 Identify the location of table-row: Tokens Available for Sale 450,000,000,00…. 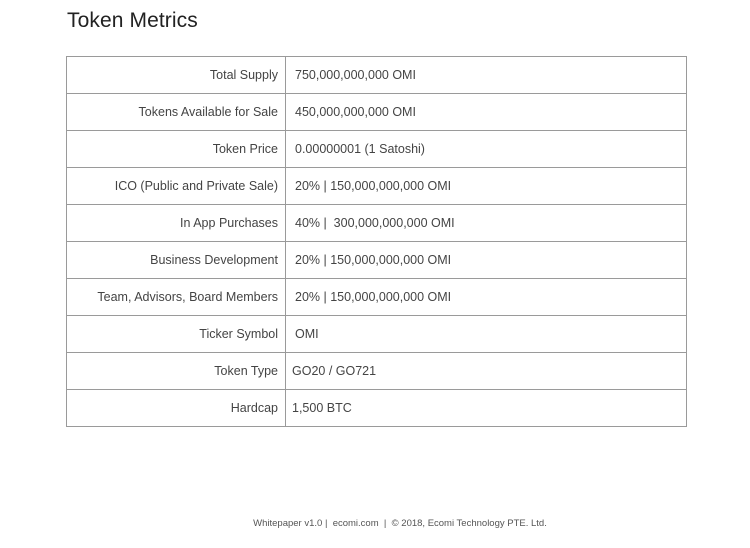
(376, 112).